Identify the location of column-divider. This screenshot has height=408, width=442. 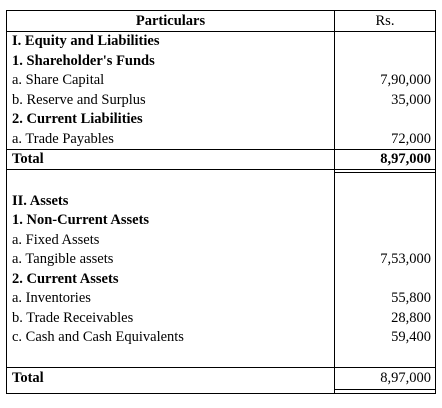
(334, 202).